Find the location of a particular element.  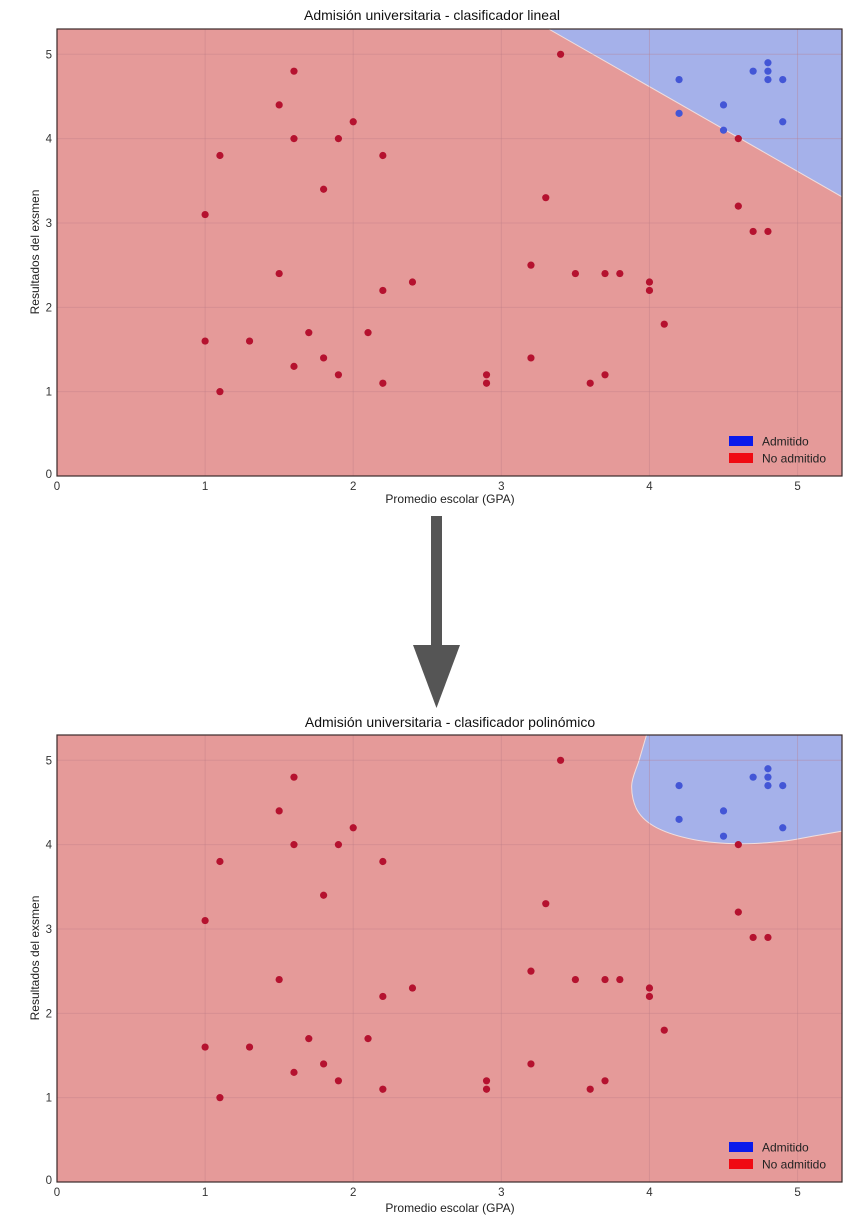

x-tick-label: 5 is located at coordinates (797, 487).